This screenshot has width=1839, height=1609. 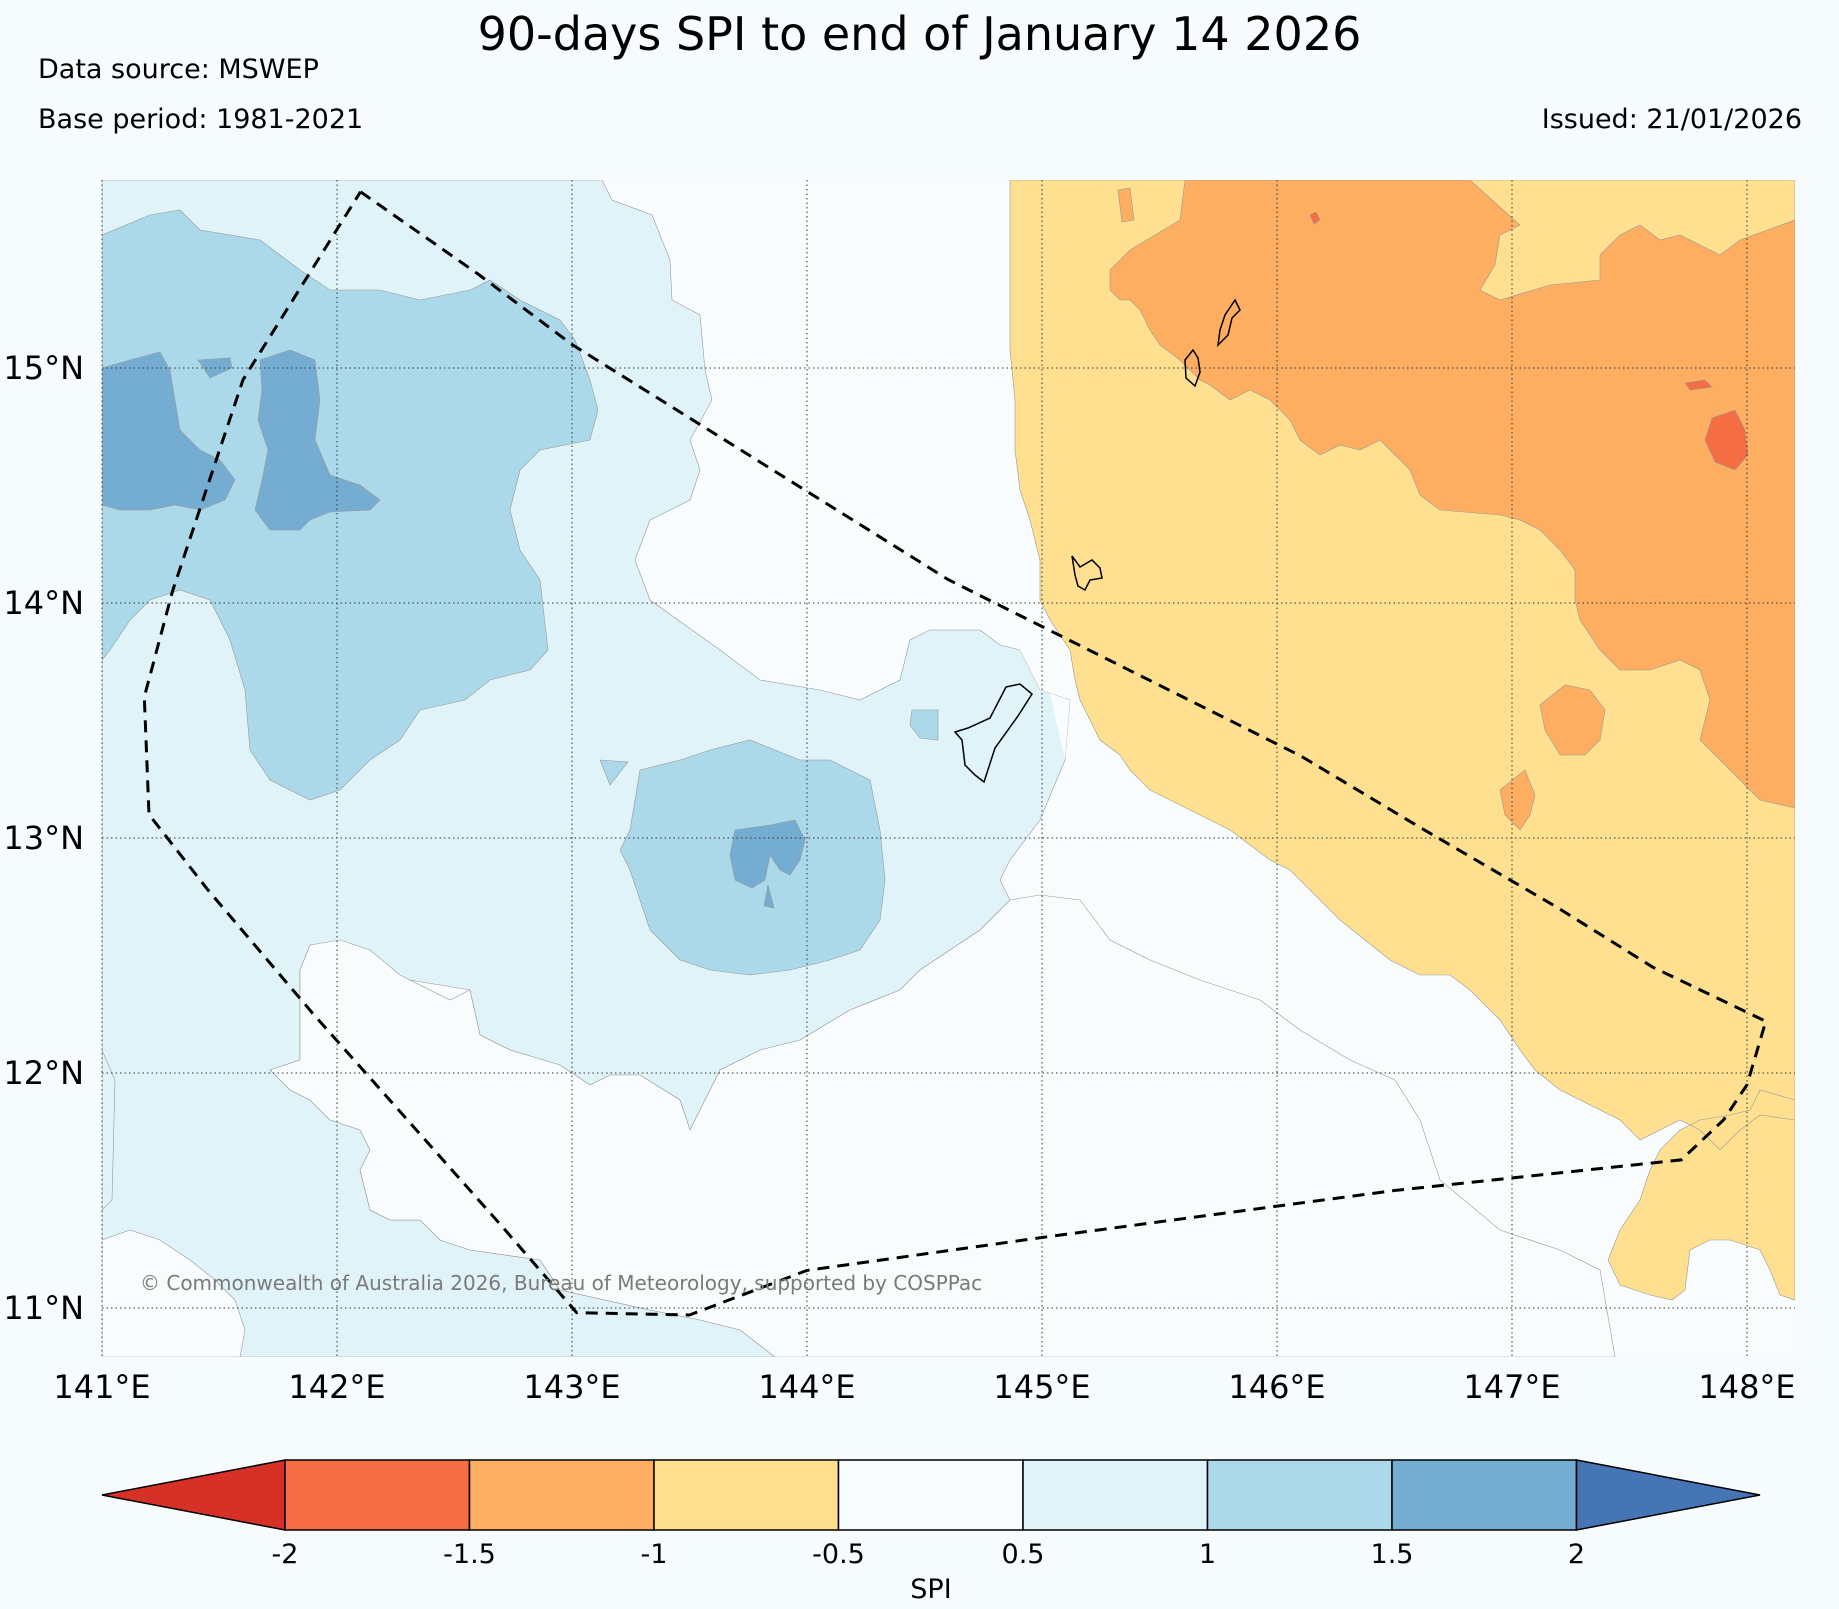 I want to click on region-spi-minus2-to-minus1.5-dash, so click(x=1698, y=385).